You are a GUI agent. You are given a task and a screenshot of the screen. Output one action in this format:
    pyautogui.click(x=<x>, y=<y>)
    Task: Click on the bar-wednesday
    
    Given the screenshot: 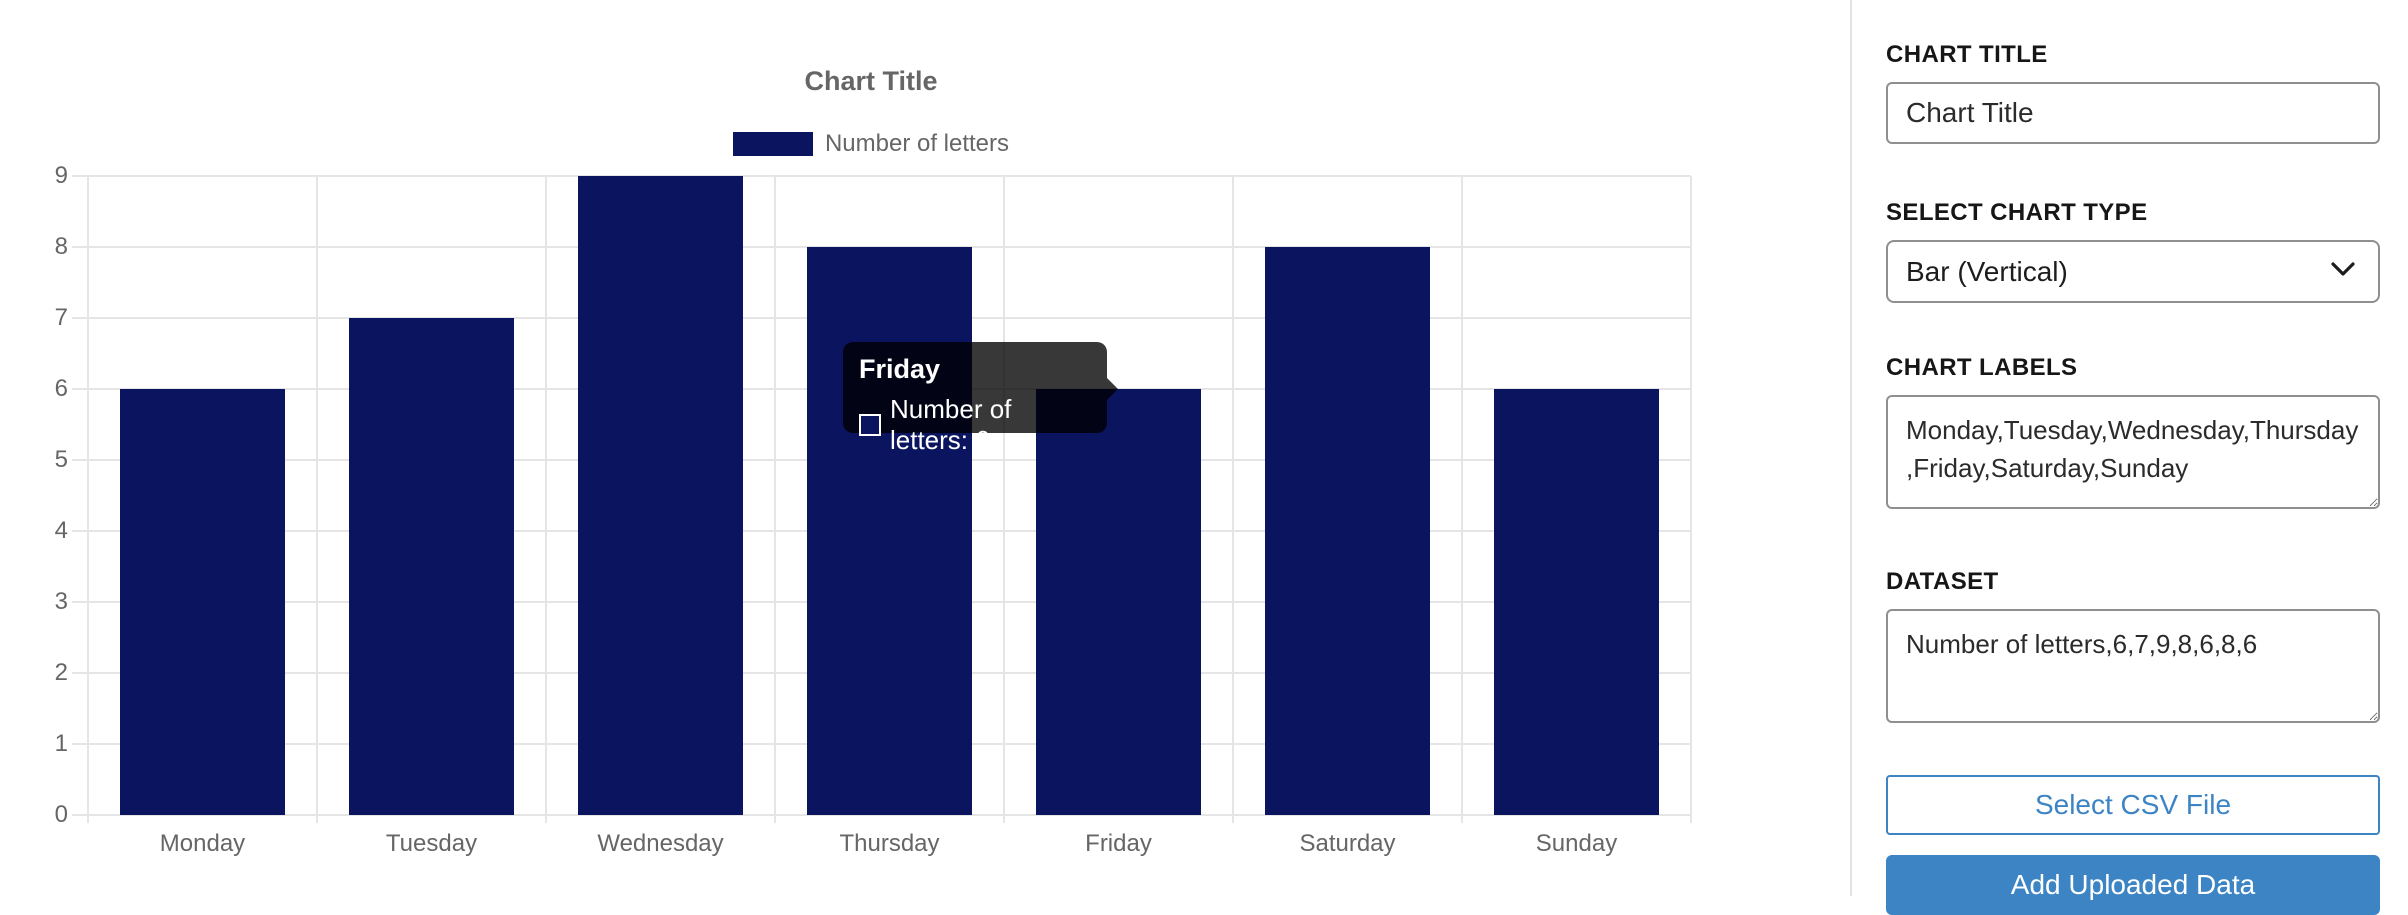 What is the action you would take?
    pyautogui.click(x=660, y=495)
    